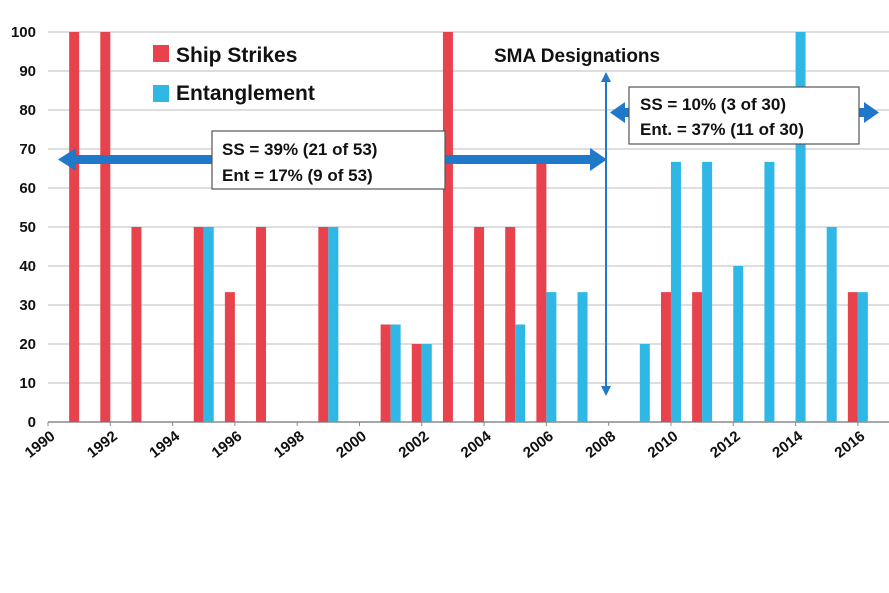 This screenshot has height=593, width=889. I want to click on period-1-entanglement-stat: Ent = 17% (9 of 53), so click(297, 175).